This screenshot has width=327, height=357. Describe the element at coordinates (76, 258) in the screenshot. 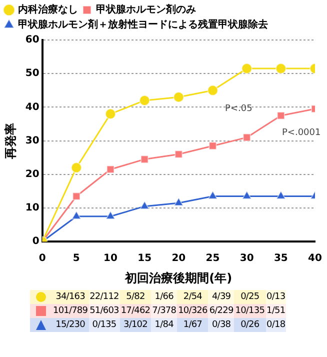

I see `x-tick-label: 5` at that location.